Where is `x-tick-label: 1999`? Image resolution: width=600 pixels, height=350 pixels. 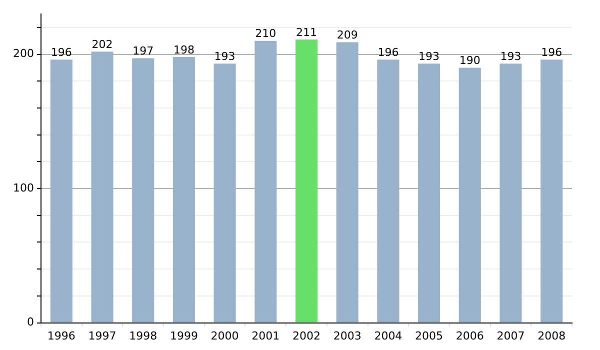 x-tick-label: 1999 is located at coordinates (184, 335).